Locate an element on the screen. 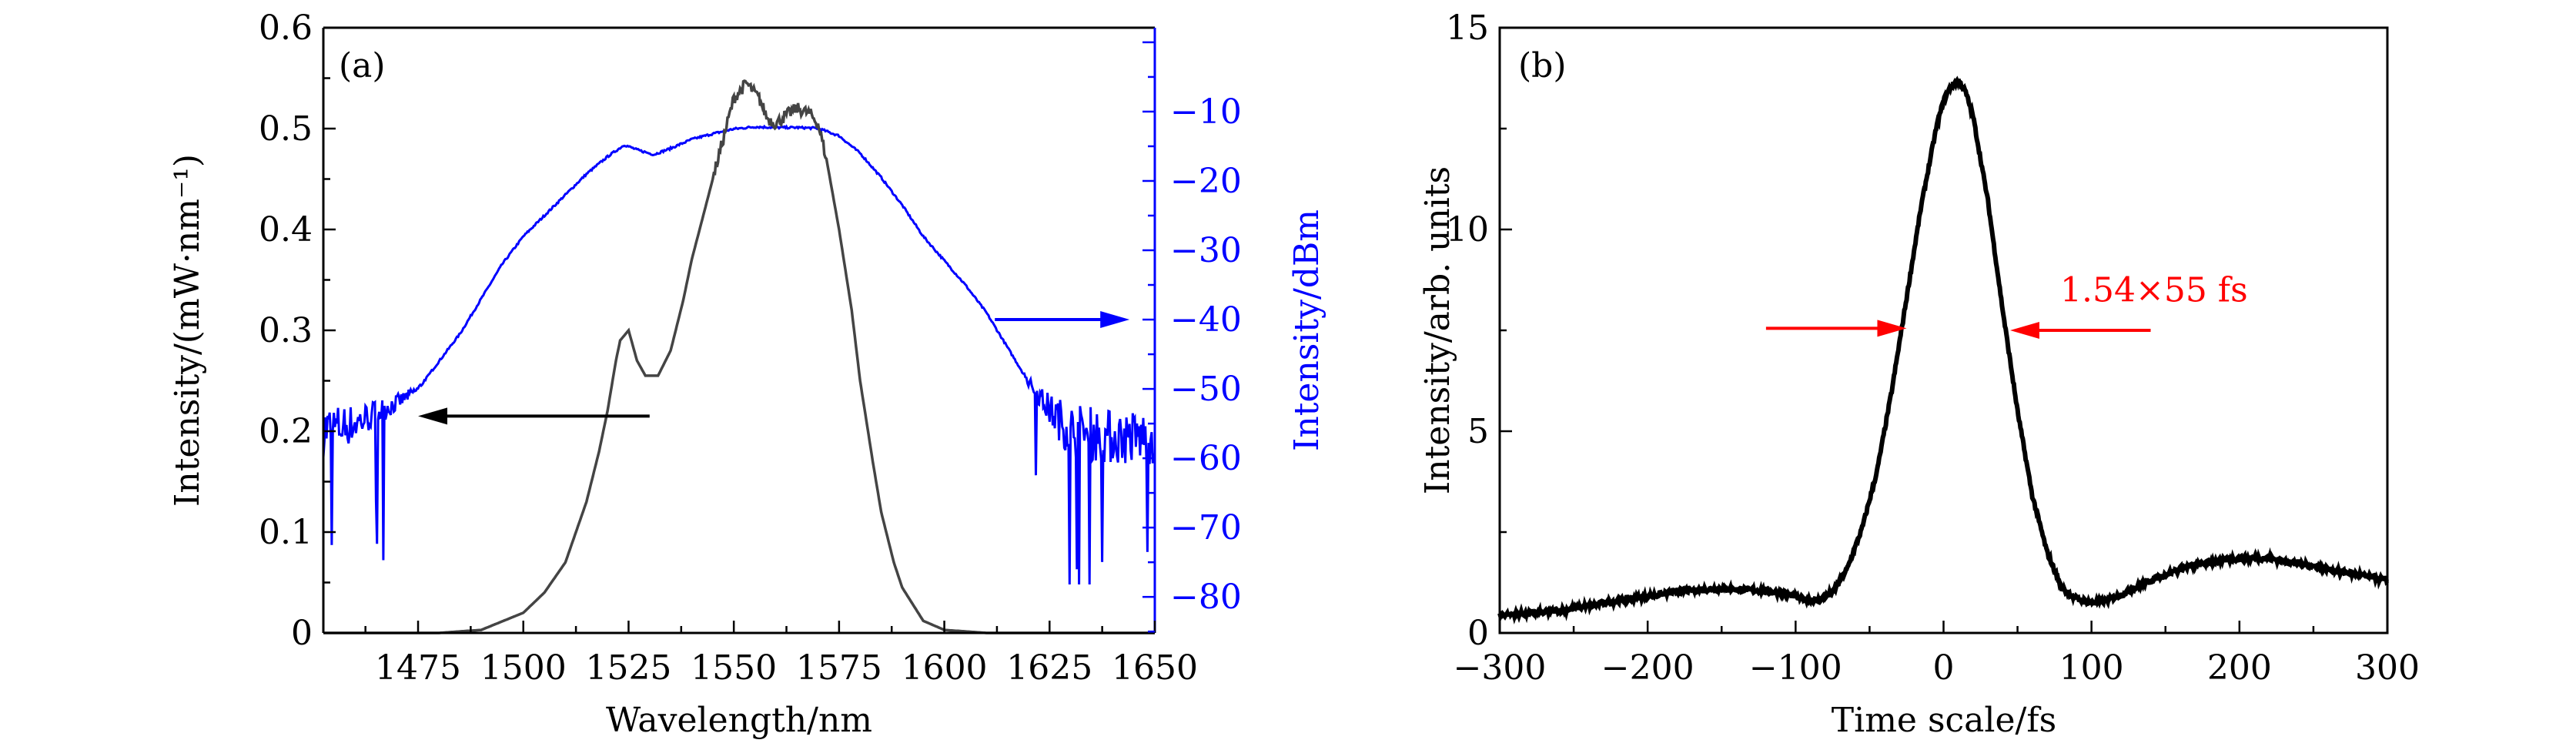 The height and width of the screenshot is (750, 2576). y2-tick-label: −10 is located at coordinates (1206, 112).